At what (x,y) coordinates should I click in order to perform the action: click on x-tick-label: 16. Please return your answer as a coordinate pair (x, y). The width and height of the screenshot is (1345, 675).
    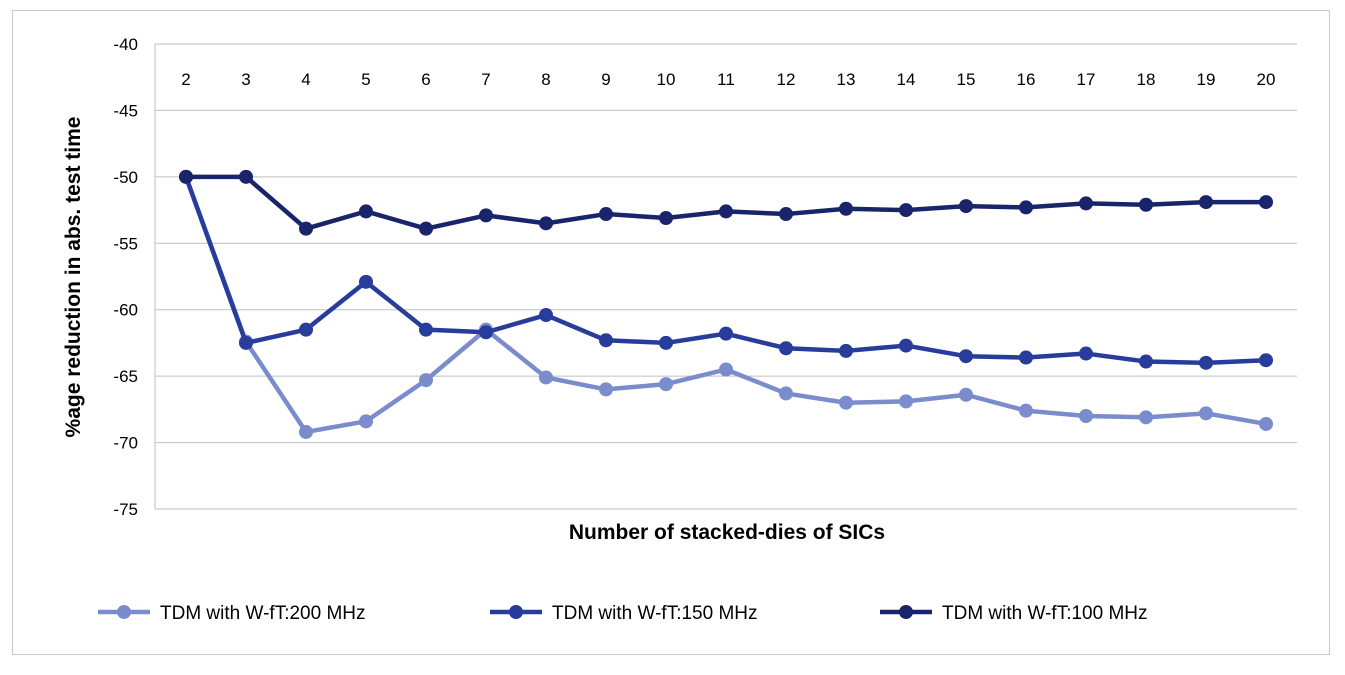
    Looking at the image, I should click on (1026, 79).